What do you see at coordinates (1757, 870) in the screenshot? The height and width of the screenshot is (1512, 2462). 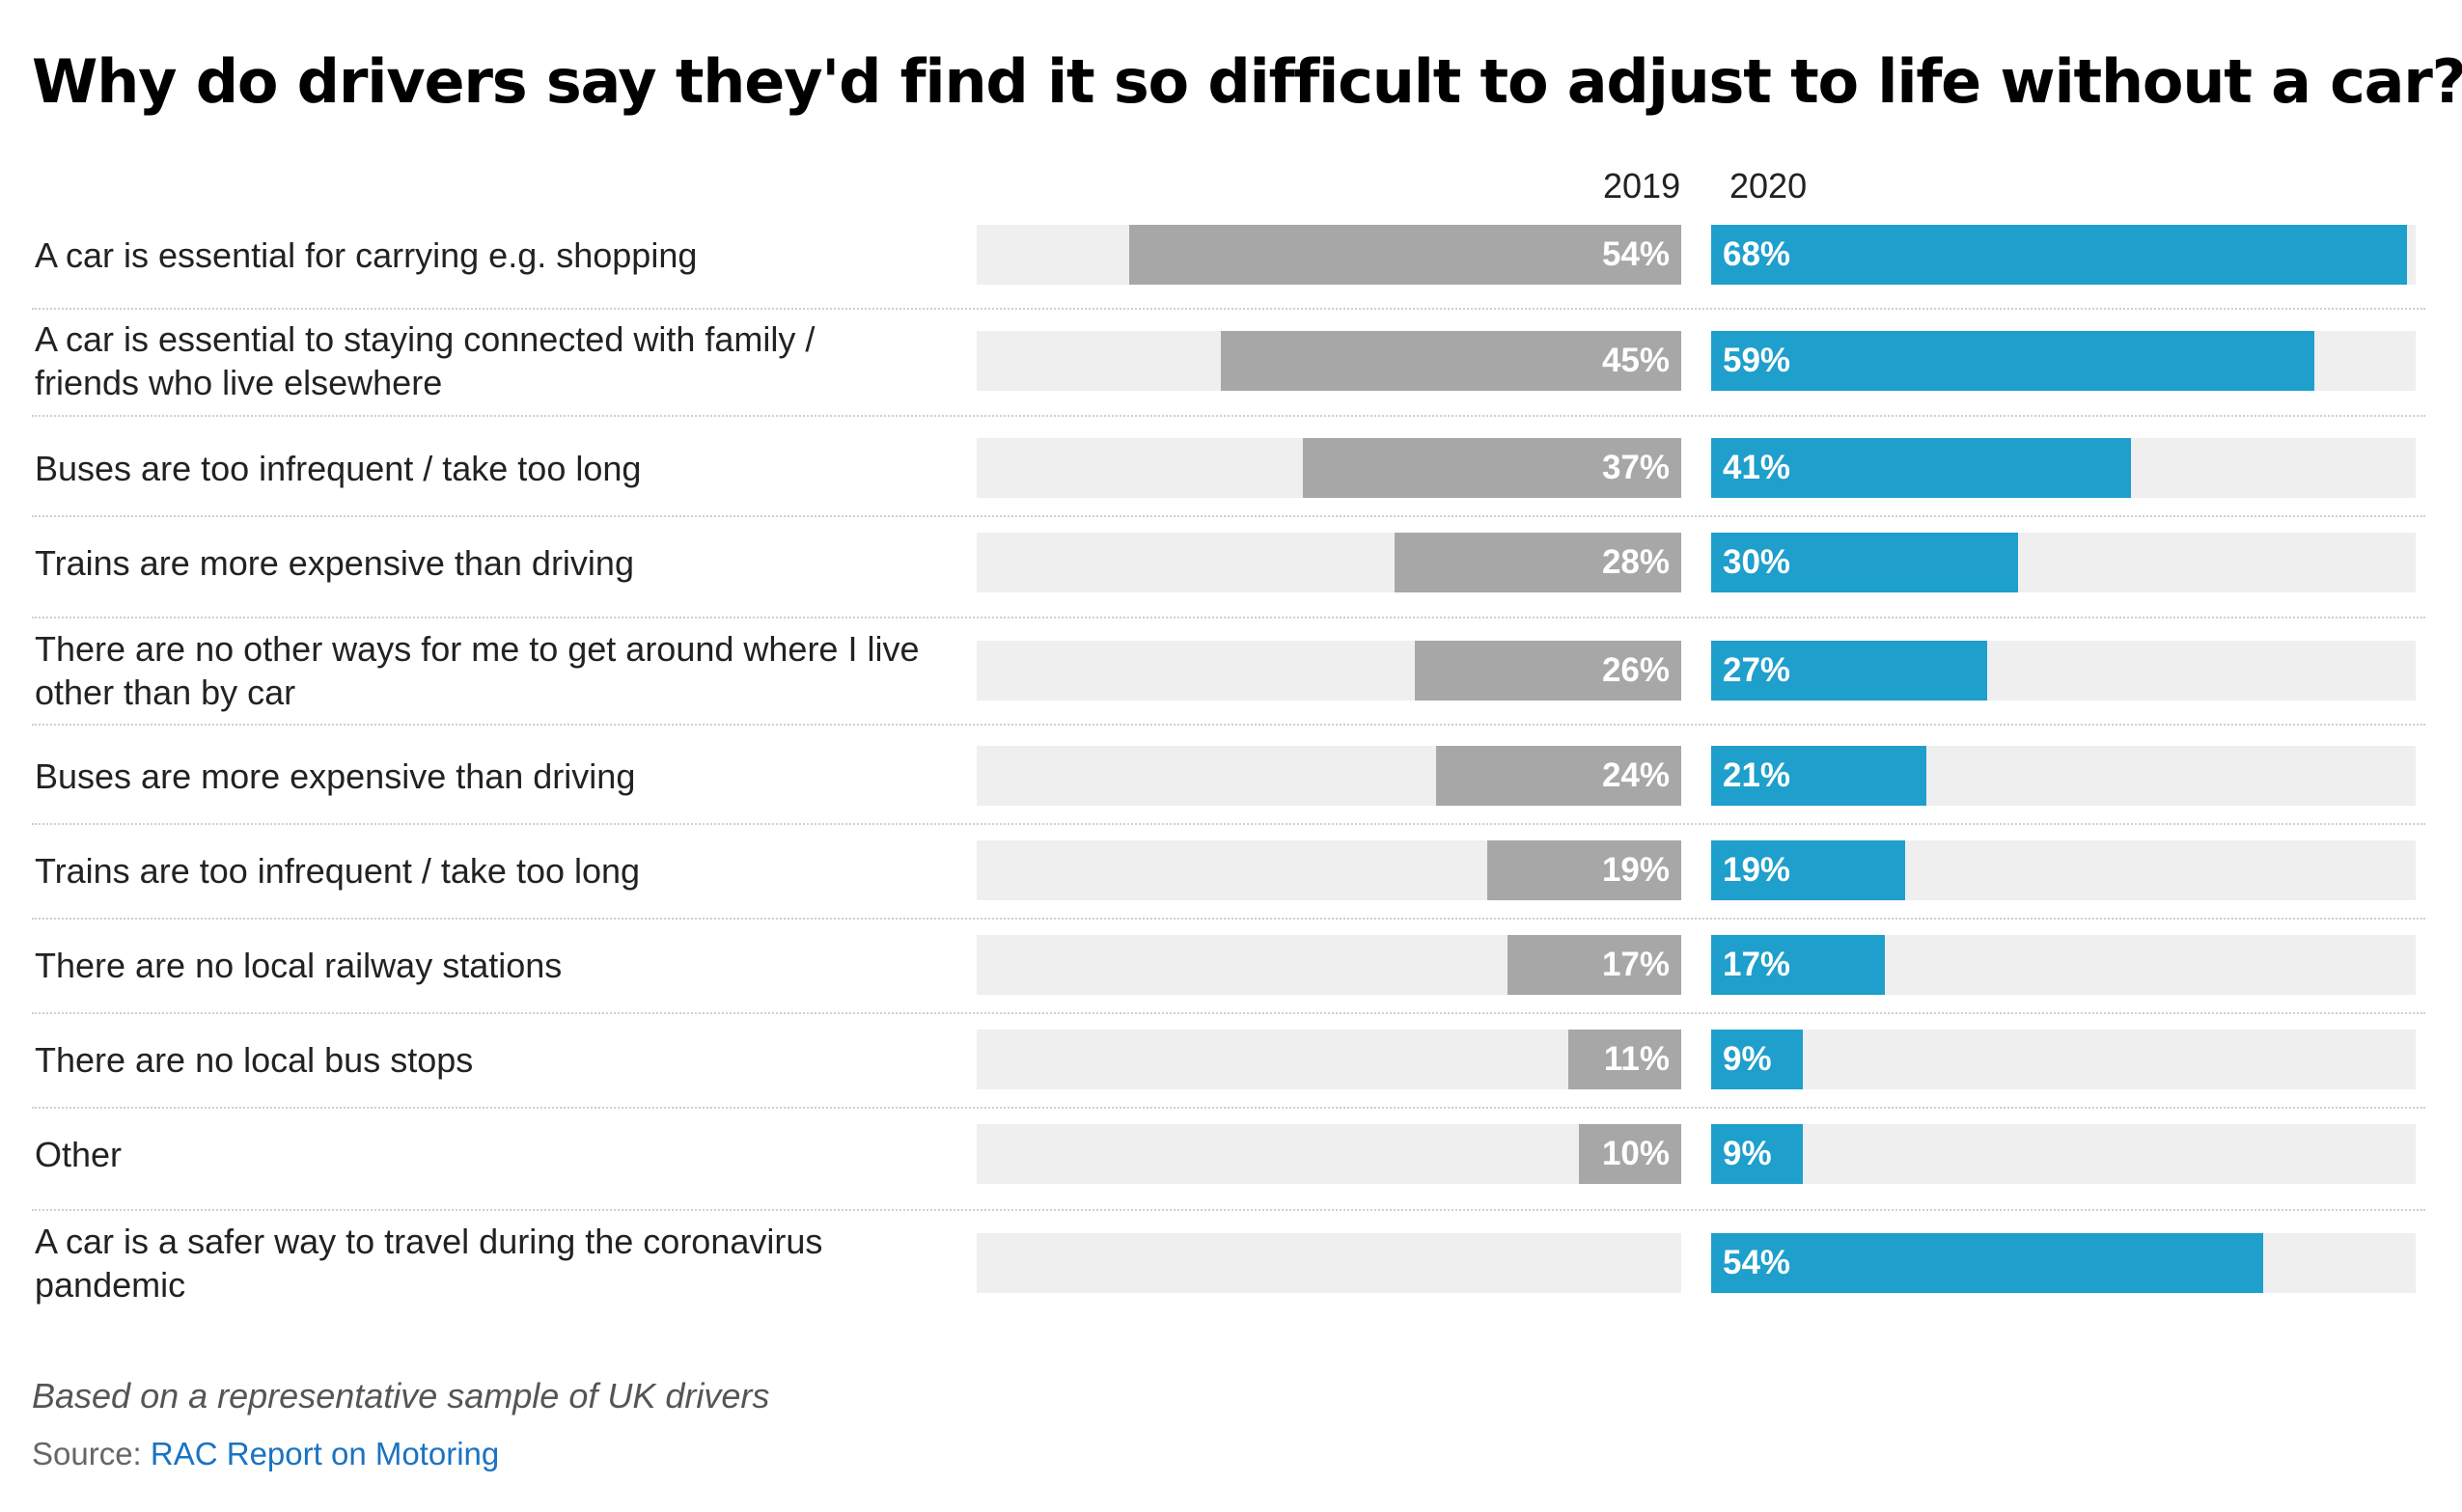 I see `bar-value-2020: 19%` at bounding box center [1757, 870].